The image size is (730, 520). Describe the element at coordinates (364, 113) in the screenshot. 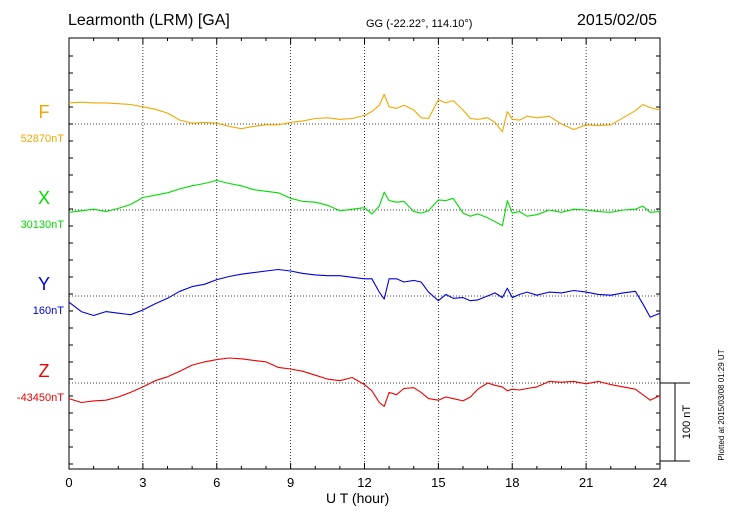

I see `series-line-f` at that location.